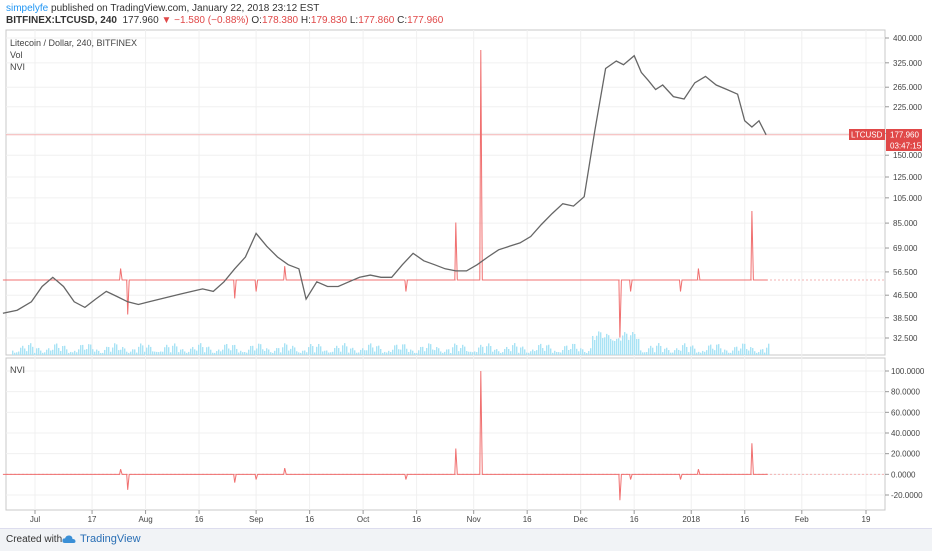 The image size is (932, 551). What do you see at coordinates (581, 519) in the screenshot?
I see `time-tick-label: Dec` at bounding box center [581, 519].